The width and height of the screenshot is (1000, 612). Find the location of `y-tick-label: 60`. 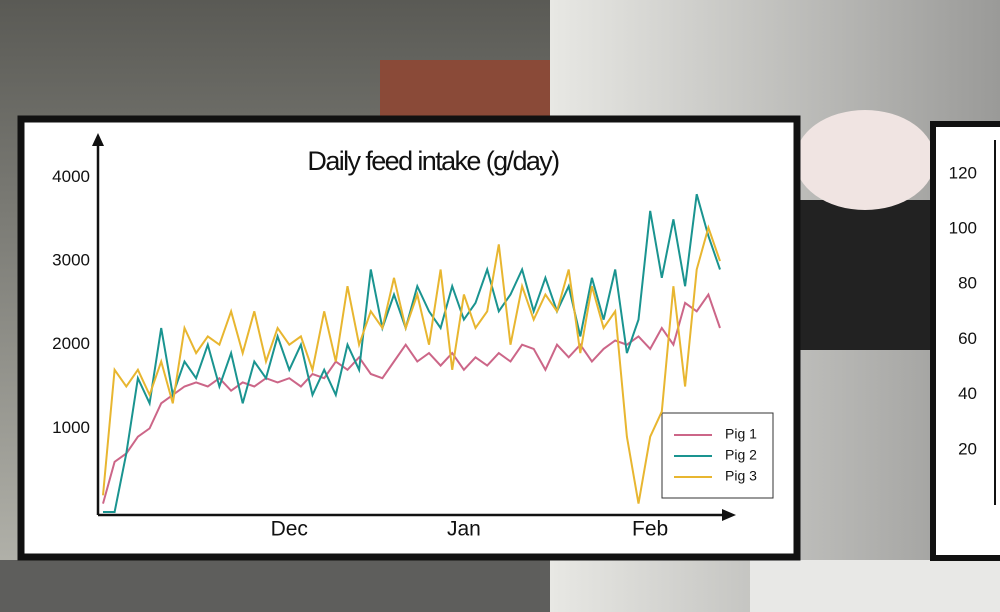

y-tick-label: 60 is located at coordinates (967, 338).